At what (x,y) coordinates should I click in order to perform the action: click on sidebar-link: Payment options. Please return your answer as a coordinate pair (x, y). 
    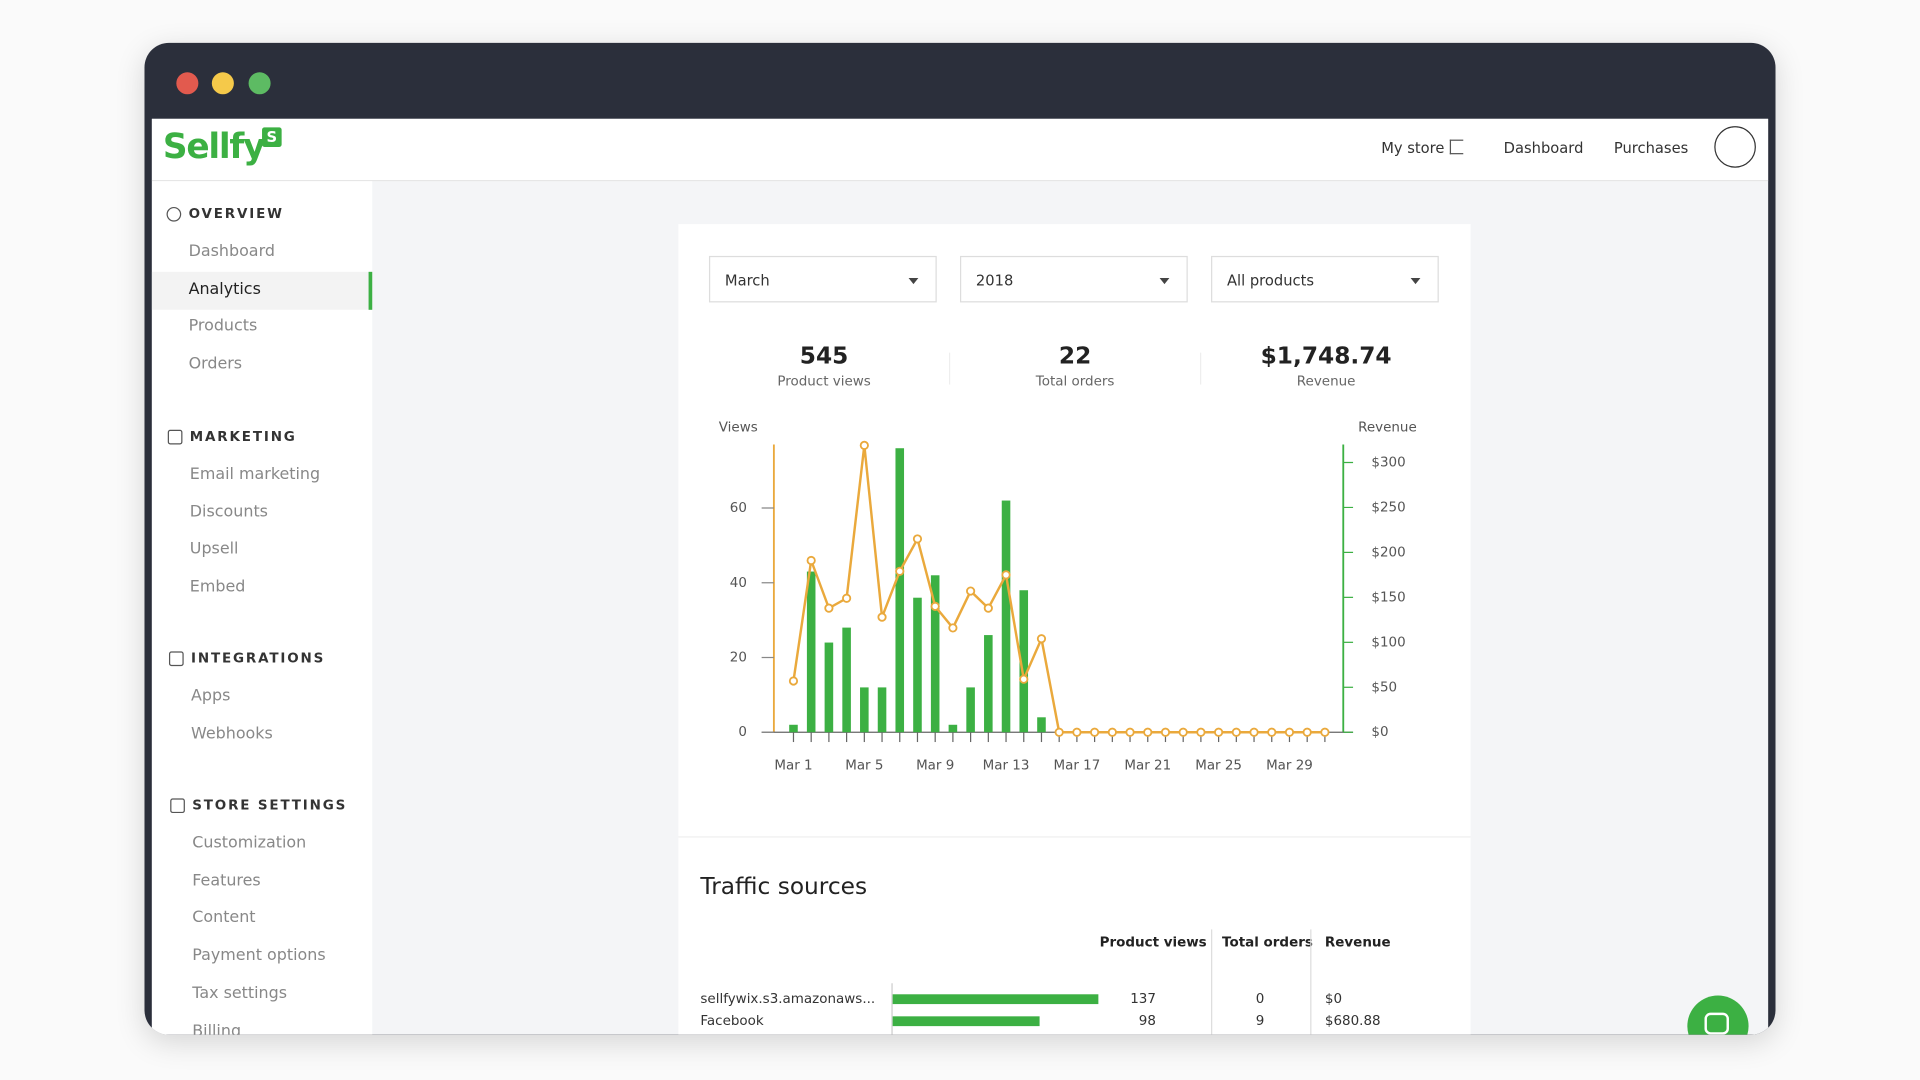
    Looking at the image, I should click on (259, 956).